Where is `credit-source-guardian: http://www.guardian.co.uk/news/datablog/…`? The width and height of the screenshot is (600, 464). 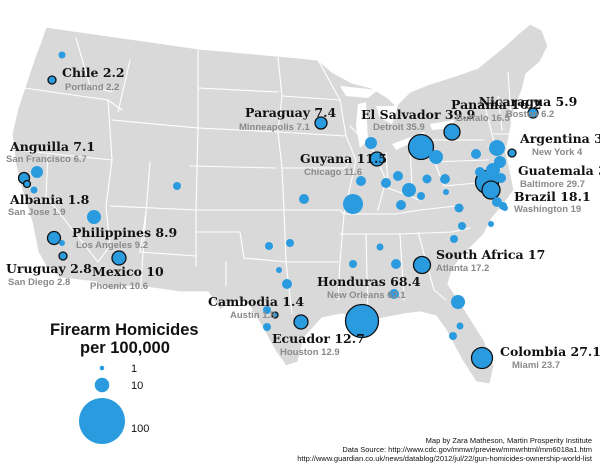 credit-source-guardian: http://www.guardian.co.uk/news/datablog/… is located at coordinates (445, 458).